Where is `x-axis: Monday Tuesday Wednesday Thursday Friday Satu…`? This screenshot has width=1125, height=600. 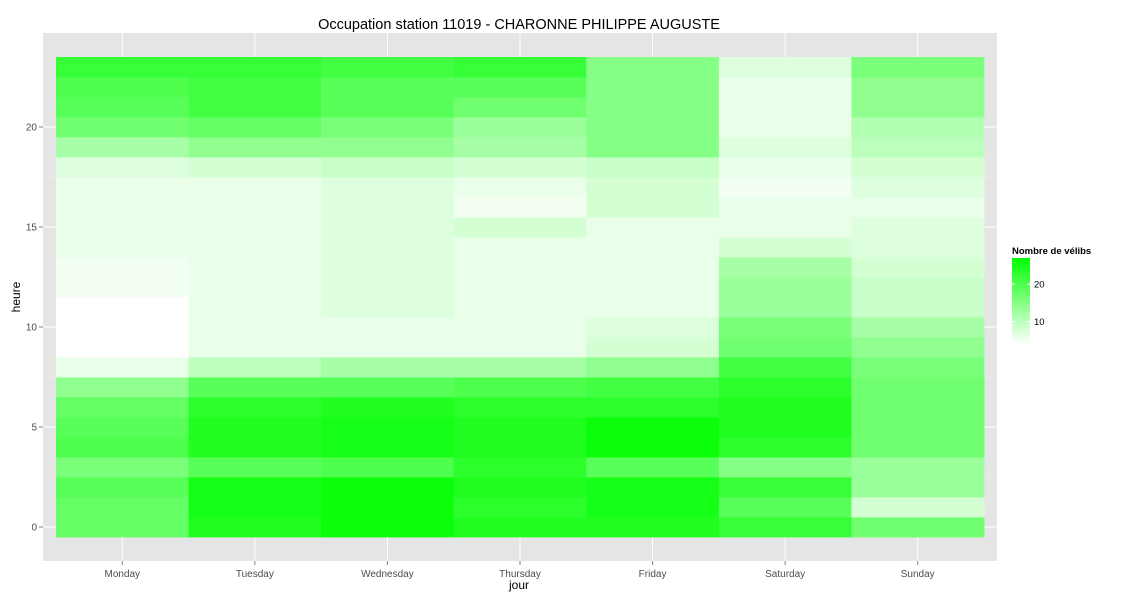 x-axis: Monday Tuesday Wednesday Thursday Friday Satu… is located at coordinates (519, 570).